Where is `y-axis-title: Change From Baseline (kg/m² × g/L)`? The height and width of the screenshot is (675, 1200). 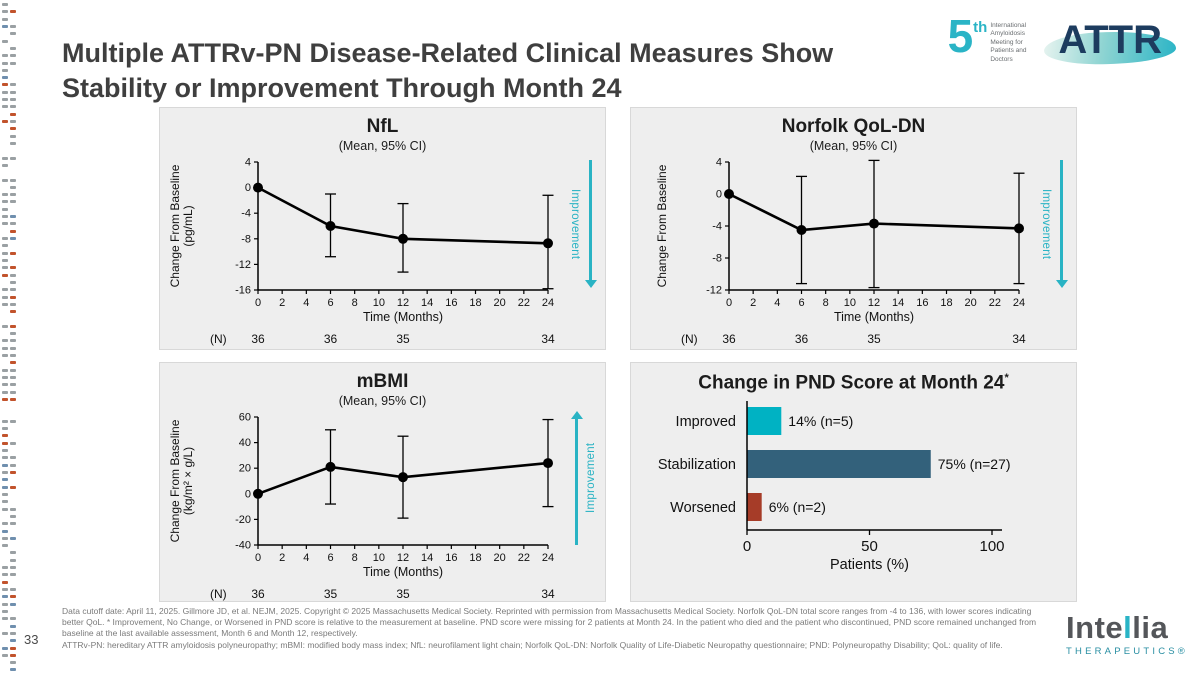
y-axis-title: Change From Baseline (kg/m² × g/L) is located at coordinates (181, 480).